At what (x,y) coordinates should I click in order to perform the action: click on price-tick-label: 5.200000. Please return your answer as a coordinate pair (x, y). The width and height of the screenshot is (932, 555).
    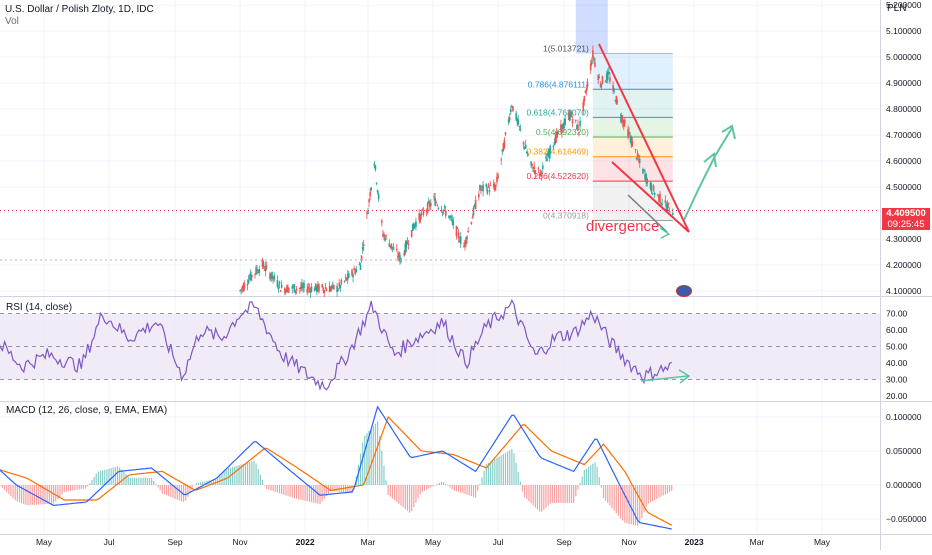
    Looking at the image, I should click on (904, 5).